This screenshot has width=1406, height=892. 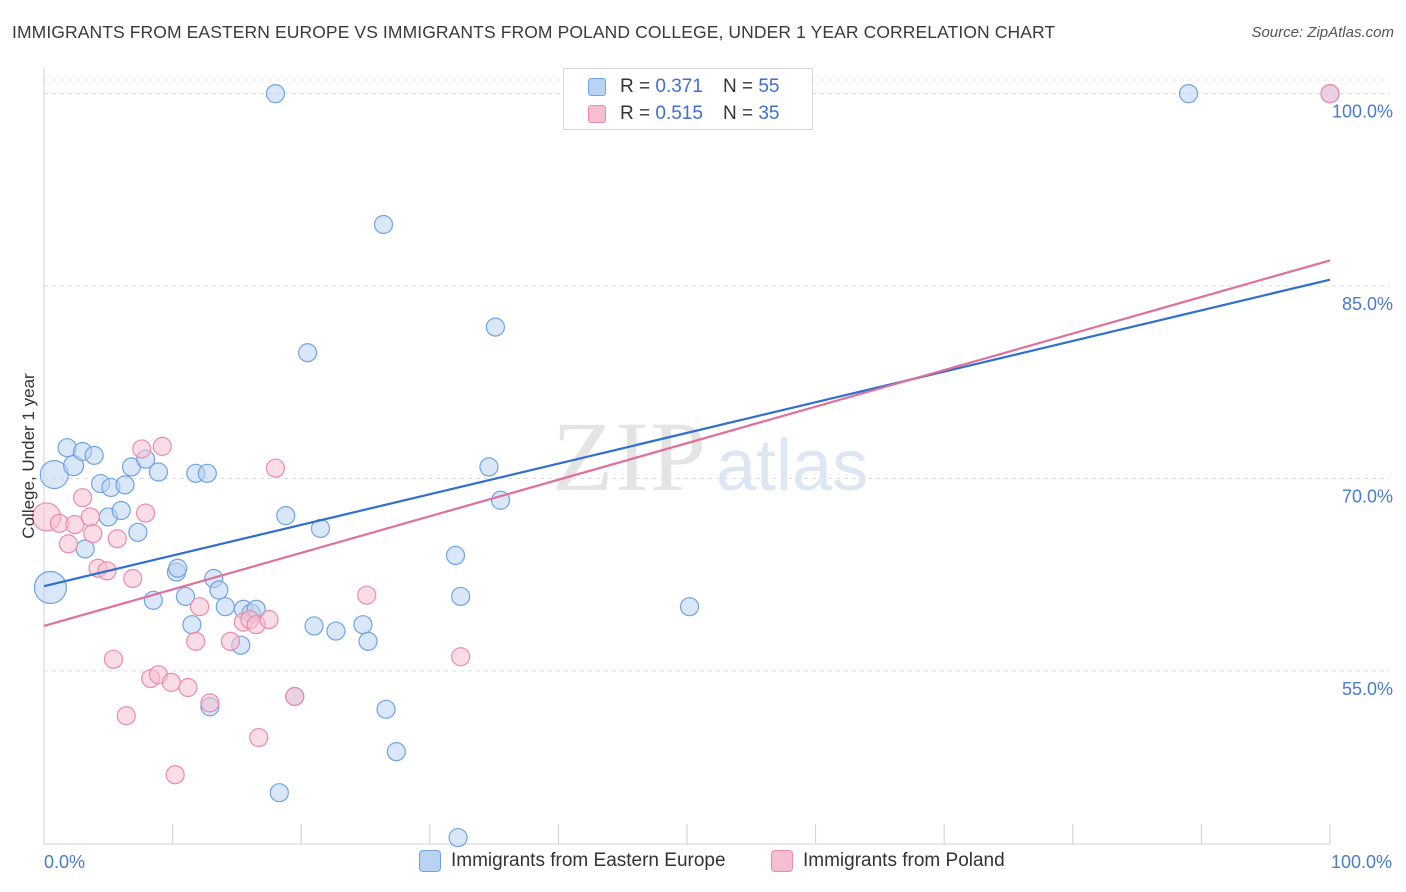 I want to click on legend-n-value: 55, so click(x=769, y=86).